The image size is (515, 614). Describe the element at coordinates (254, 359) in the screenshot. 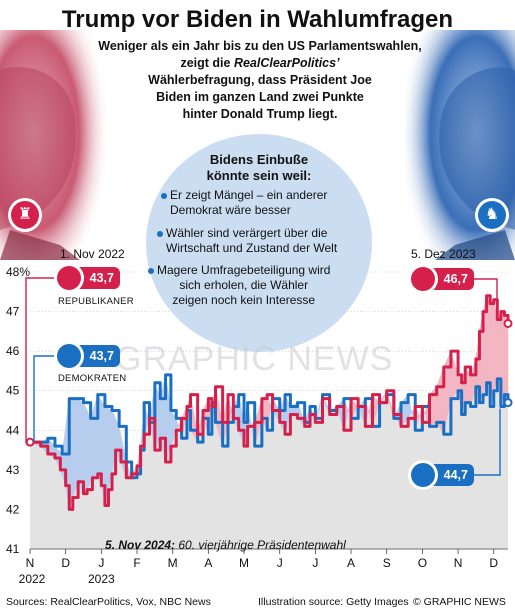

I see `watermark: GRAPHIC NEWS` at that location.